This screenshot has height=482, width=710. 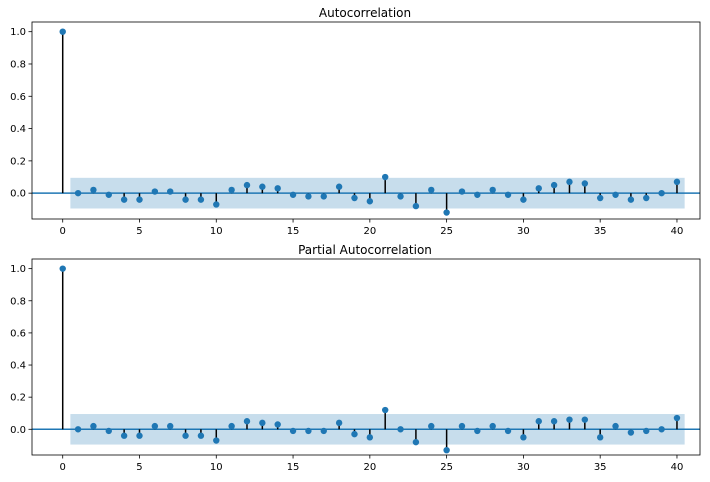 What do you see at coordinates (18, 161) in the screenshot?
I see `acf-ytick-label-1: 0.2` at bounding box center [18, 161].